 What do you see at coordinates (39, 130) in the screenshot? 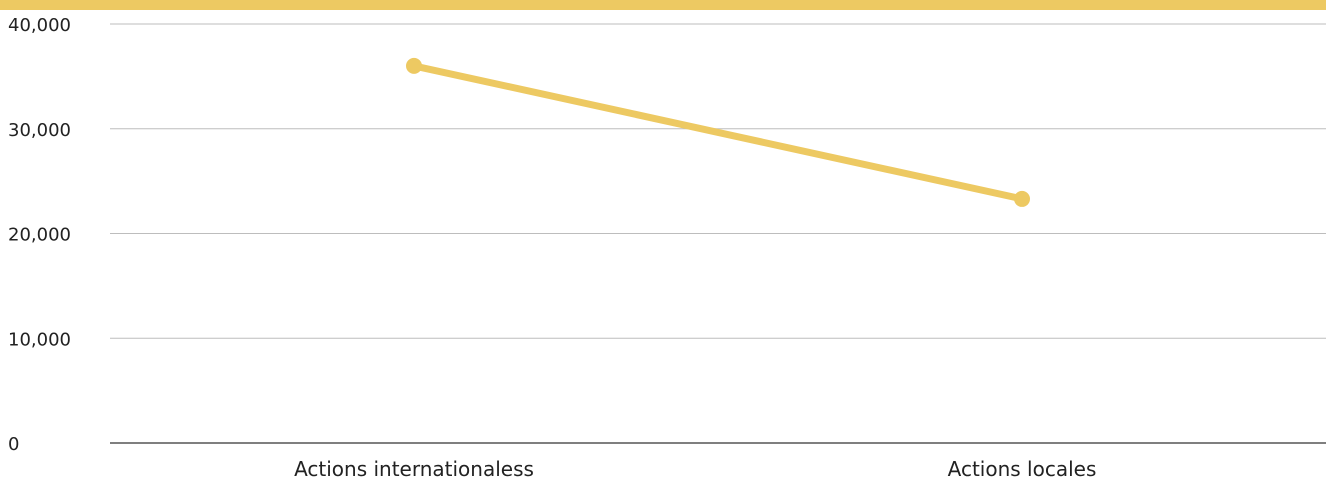
I see `y-tick-label: 30,000` at bounding box center [39, 130].